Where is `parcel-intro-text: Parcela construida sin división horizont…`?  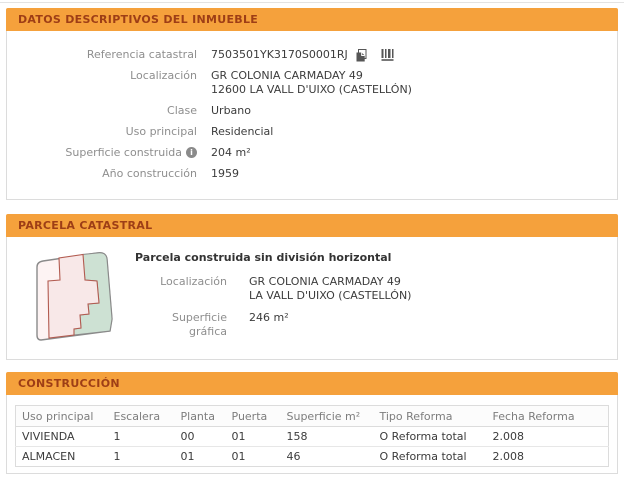
parcel-intro-text: Parcela construida sin división horizont… is located at coordinates (263, 257).